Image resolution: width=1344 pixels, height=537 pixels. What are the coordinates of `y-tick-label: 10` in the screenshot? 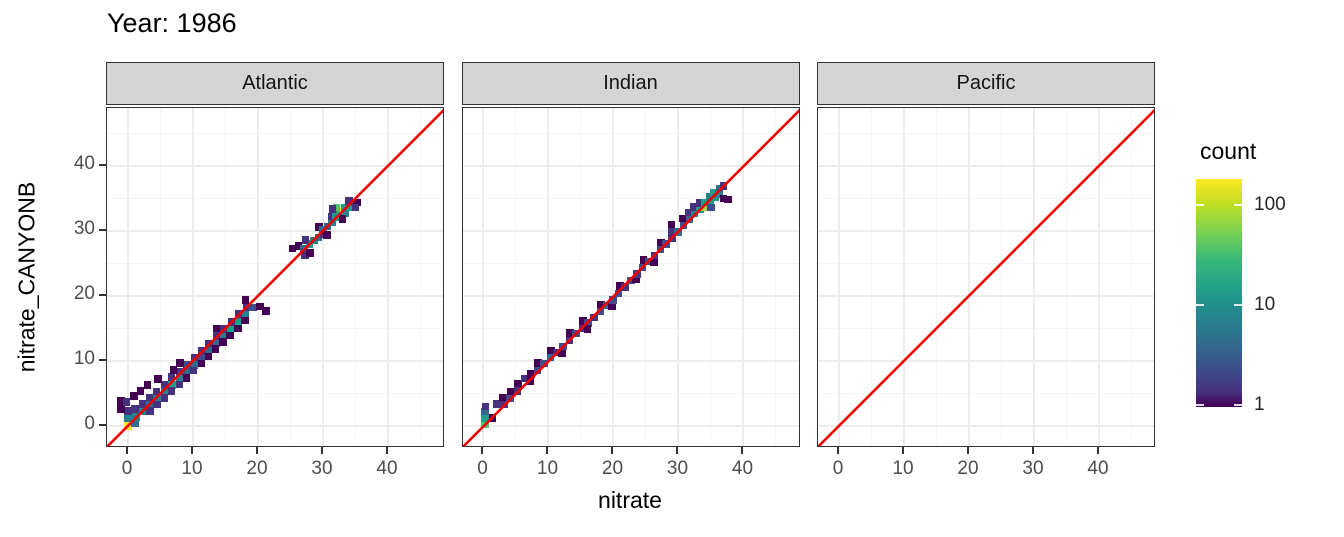 It's located at (84, 358).